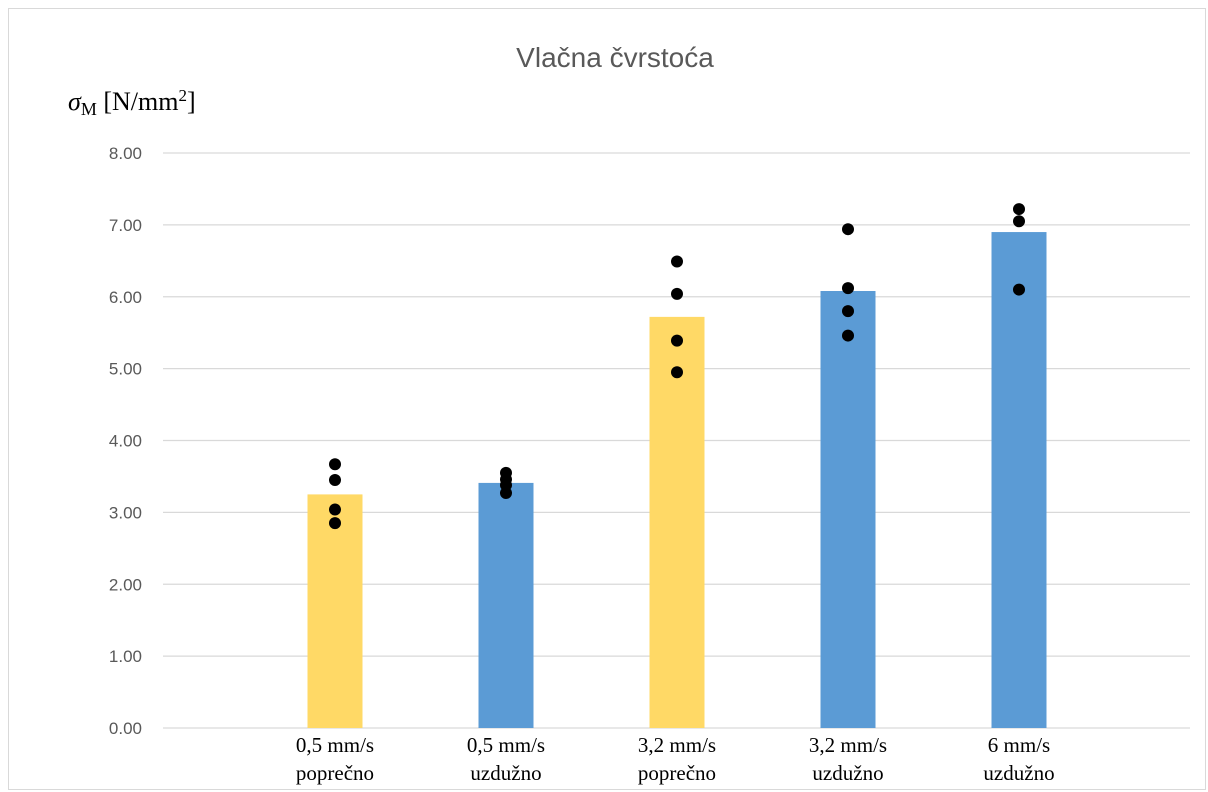  Describe the element at coordinates (1019, 745) in the screenshot. I see `x-tick-label: 6 mm/s` at that location.